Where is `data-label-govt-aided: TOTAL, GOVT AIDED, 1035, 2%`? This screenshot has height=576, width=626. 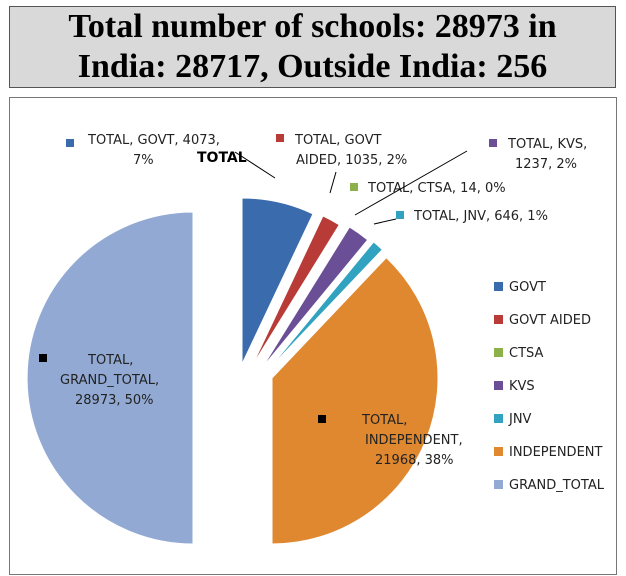 data-label-govt-aided: TOTAL, GOVT AIDED, 1035, 2% is located at coordinates (341, 163).